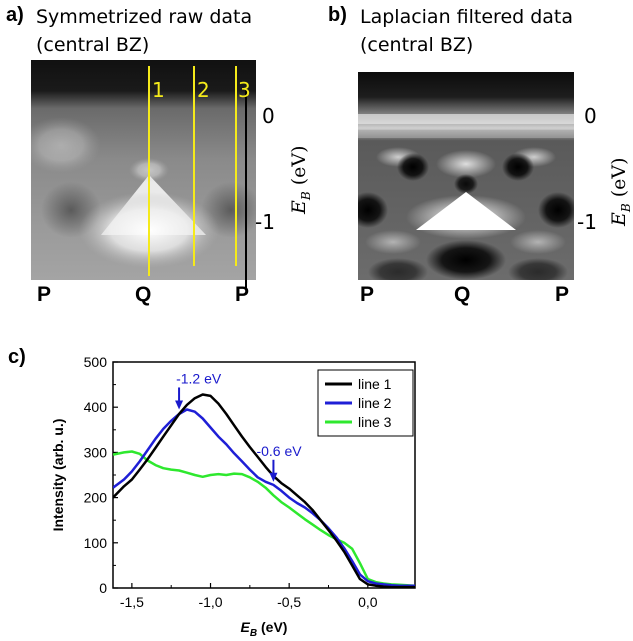  What do you see at coordinates (368, 602) in the screenshot?
I see `x-tick-label: 0,0` at bounding box center [368, 602].